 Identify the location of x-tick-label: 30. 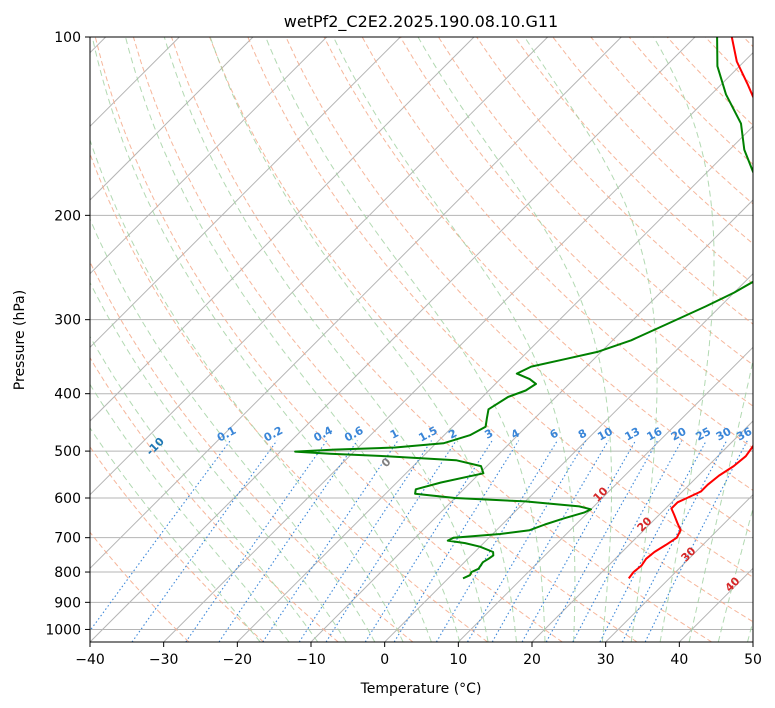
(606, 660).